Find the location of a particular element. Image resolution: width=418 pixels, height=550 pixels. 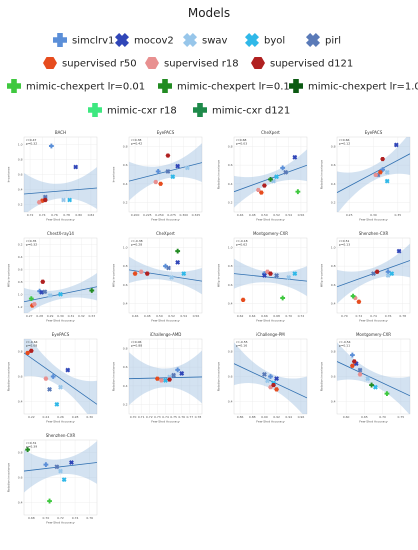

x-tick-label: 0.54 is located at coordinates (288, 215).